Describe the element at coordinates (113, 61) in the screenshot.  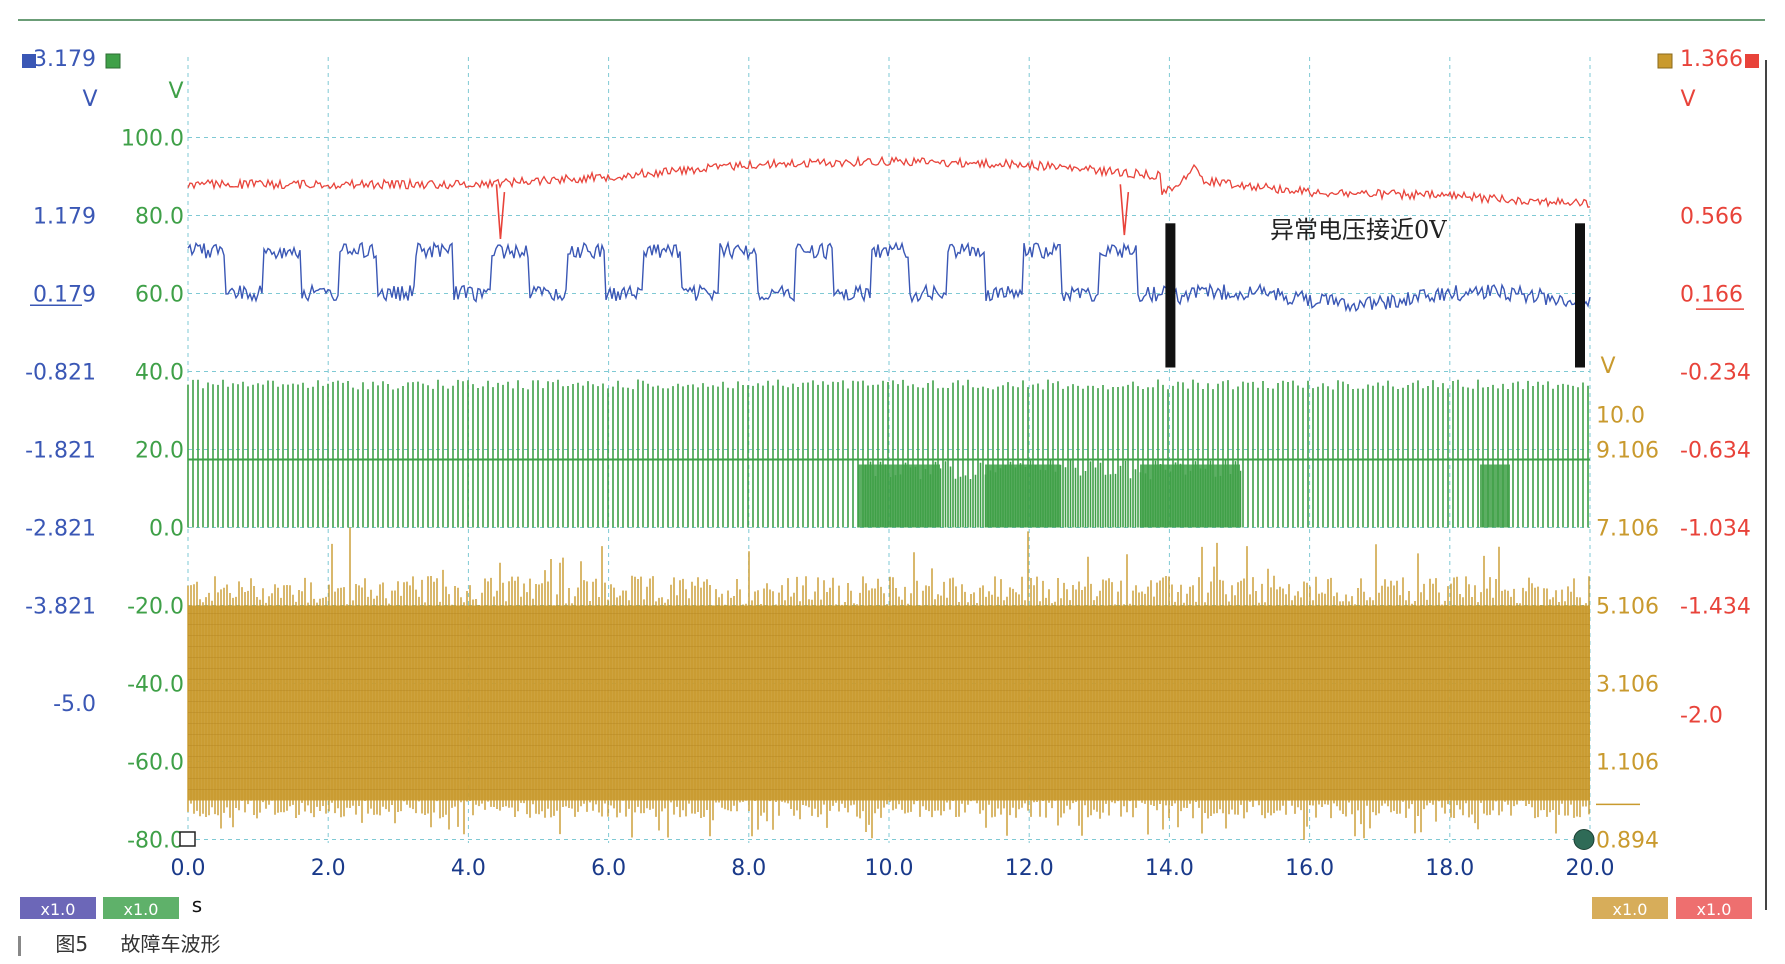
I see `green-channel-swatch` at that location.